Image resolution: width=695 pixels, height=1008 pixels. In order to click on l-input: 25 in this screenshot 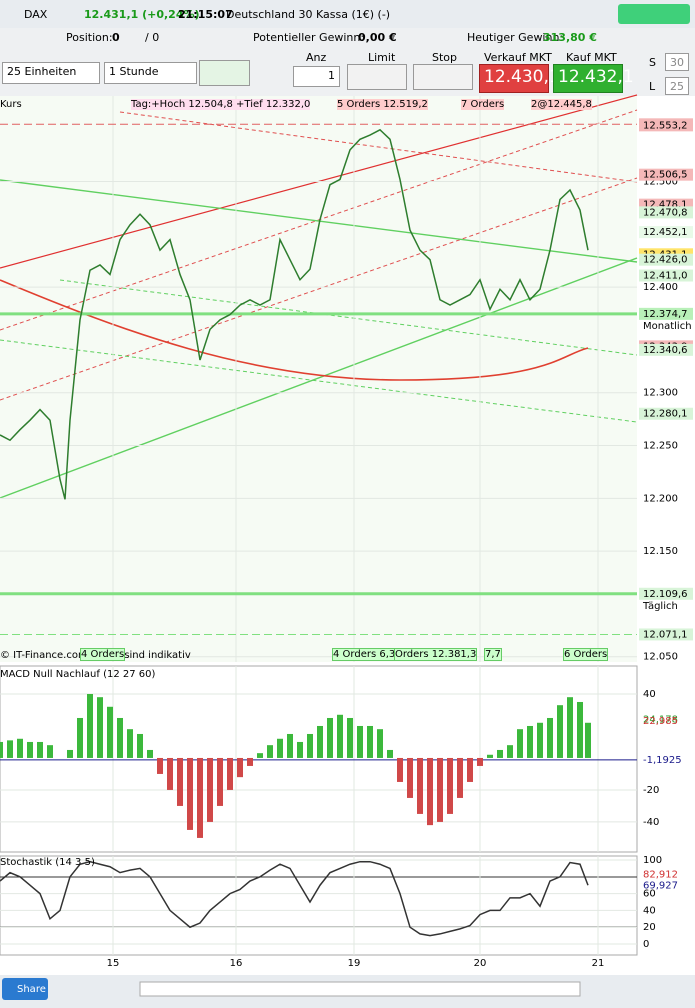, I will do `click(677, 86)`.